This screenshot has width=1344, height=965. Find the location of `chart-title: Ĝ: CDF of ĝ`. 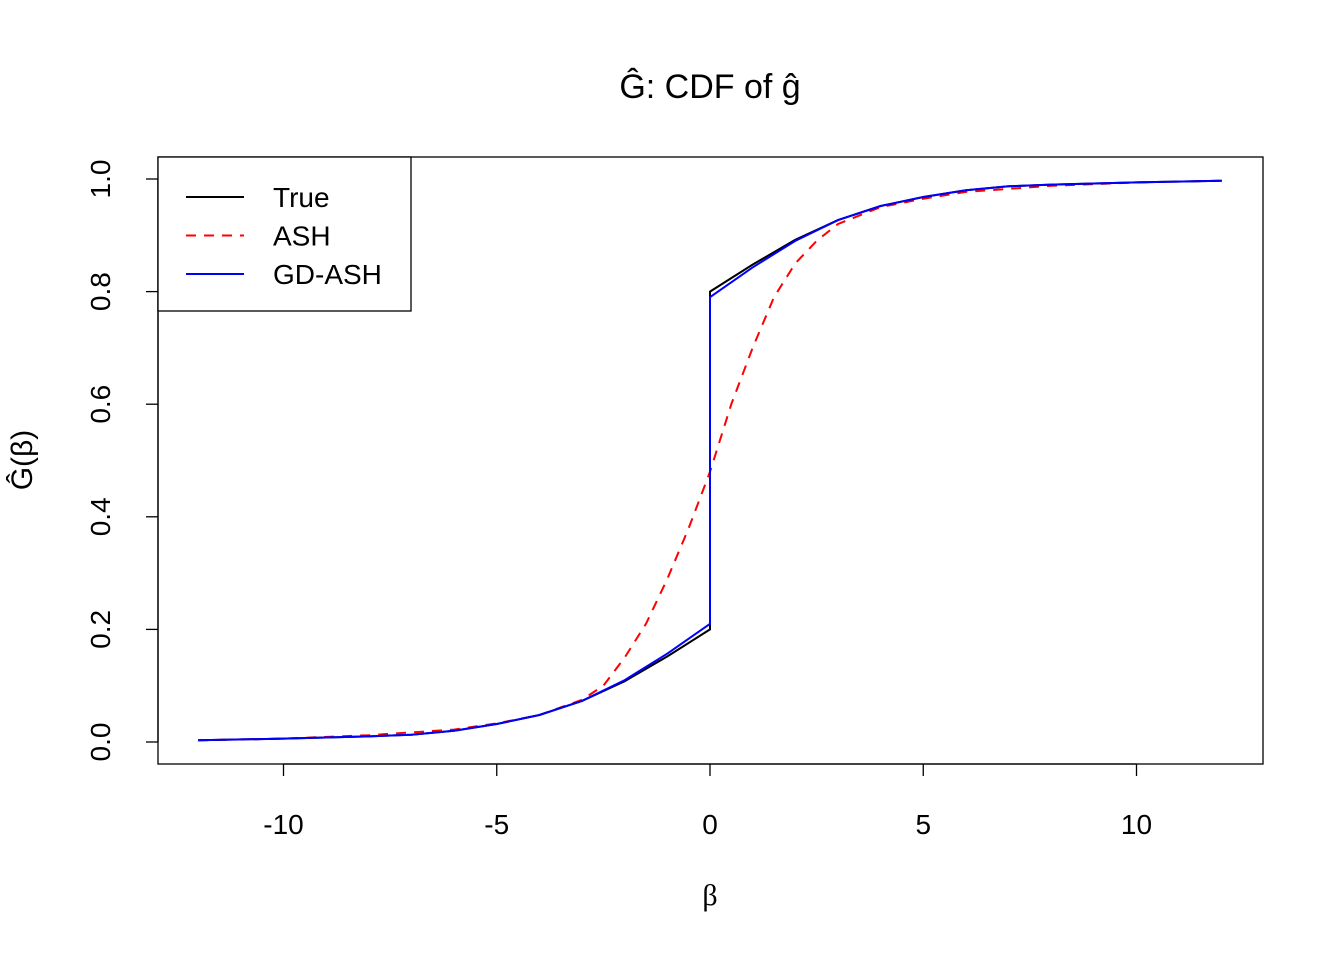

chart-title: Ĝ: CDF of ĝ is located at coordinates (709, 87).